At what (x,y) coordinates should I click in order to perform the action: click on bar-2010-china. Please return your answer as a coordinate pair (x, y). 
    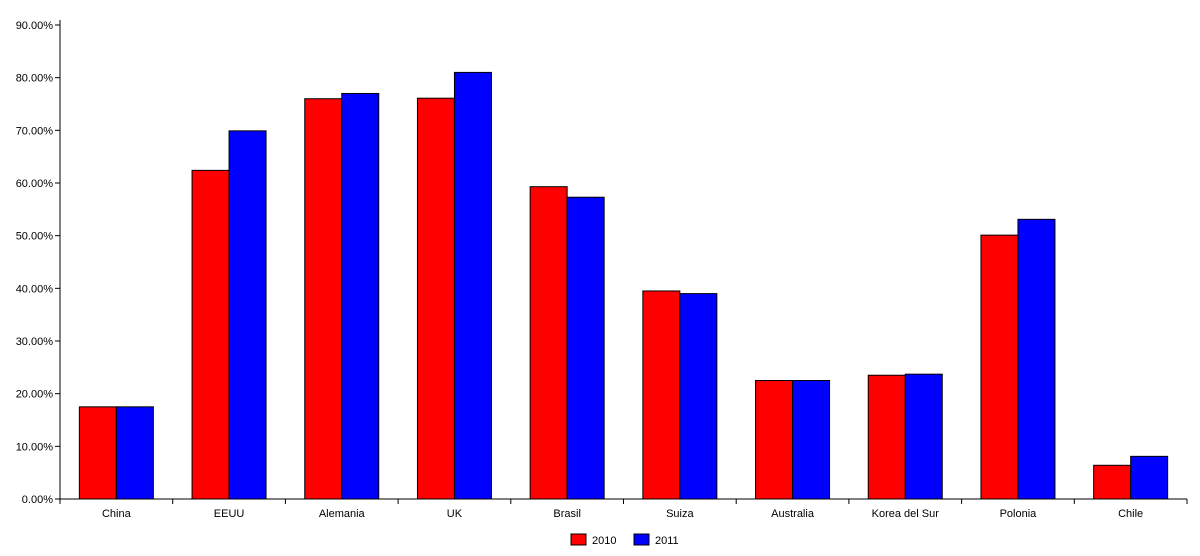
    Looking at the image, I should click on (97, 453).